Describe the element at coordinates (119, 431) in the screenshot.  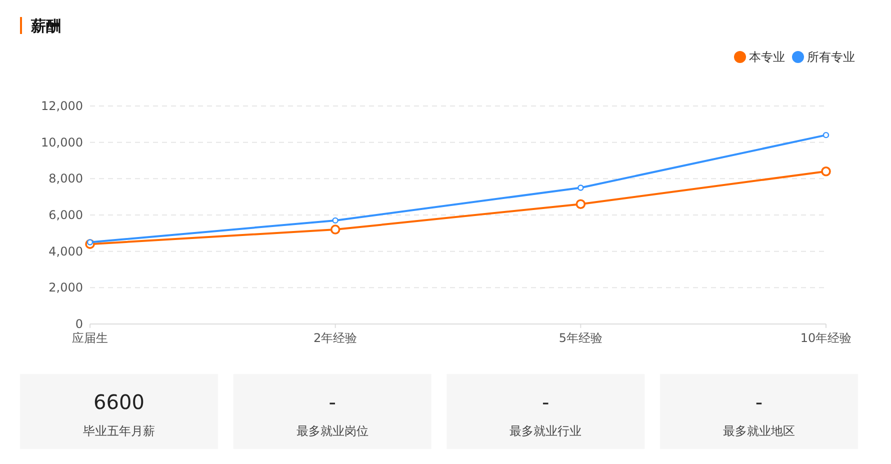
I see `text: 毕业五年月薪` at that location.